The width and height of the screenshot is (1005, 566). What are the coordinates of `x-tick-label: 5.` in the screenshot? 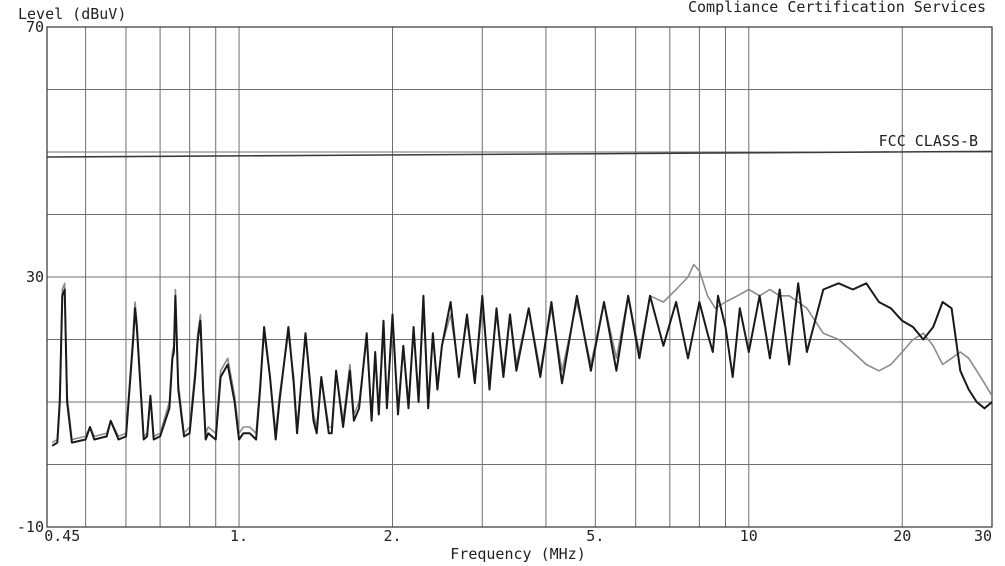 It's located at (595, 536).